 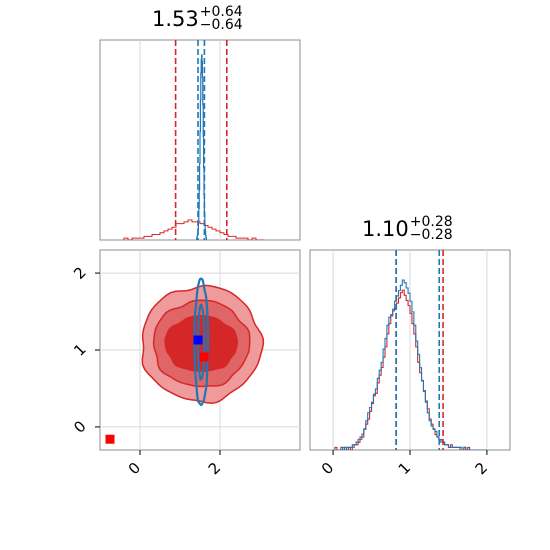 I want to click on y-tick-label: 1, so click(x=79, y=349).